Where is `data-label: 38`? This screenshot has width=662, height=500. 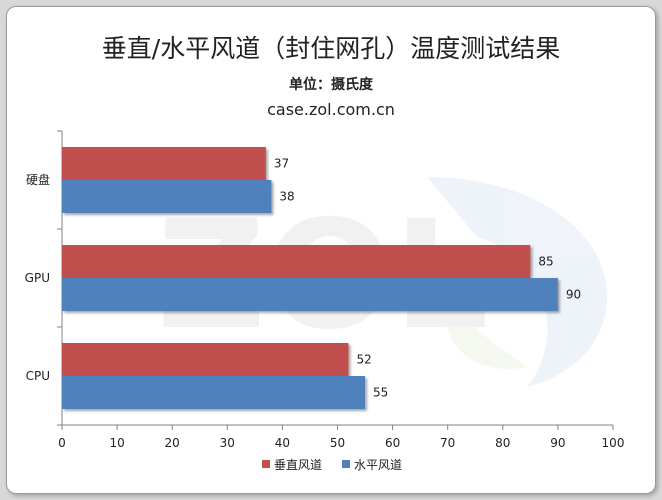 data-label: 38 is located at coordinates (286, 197).